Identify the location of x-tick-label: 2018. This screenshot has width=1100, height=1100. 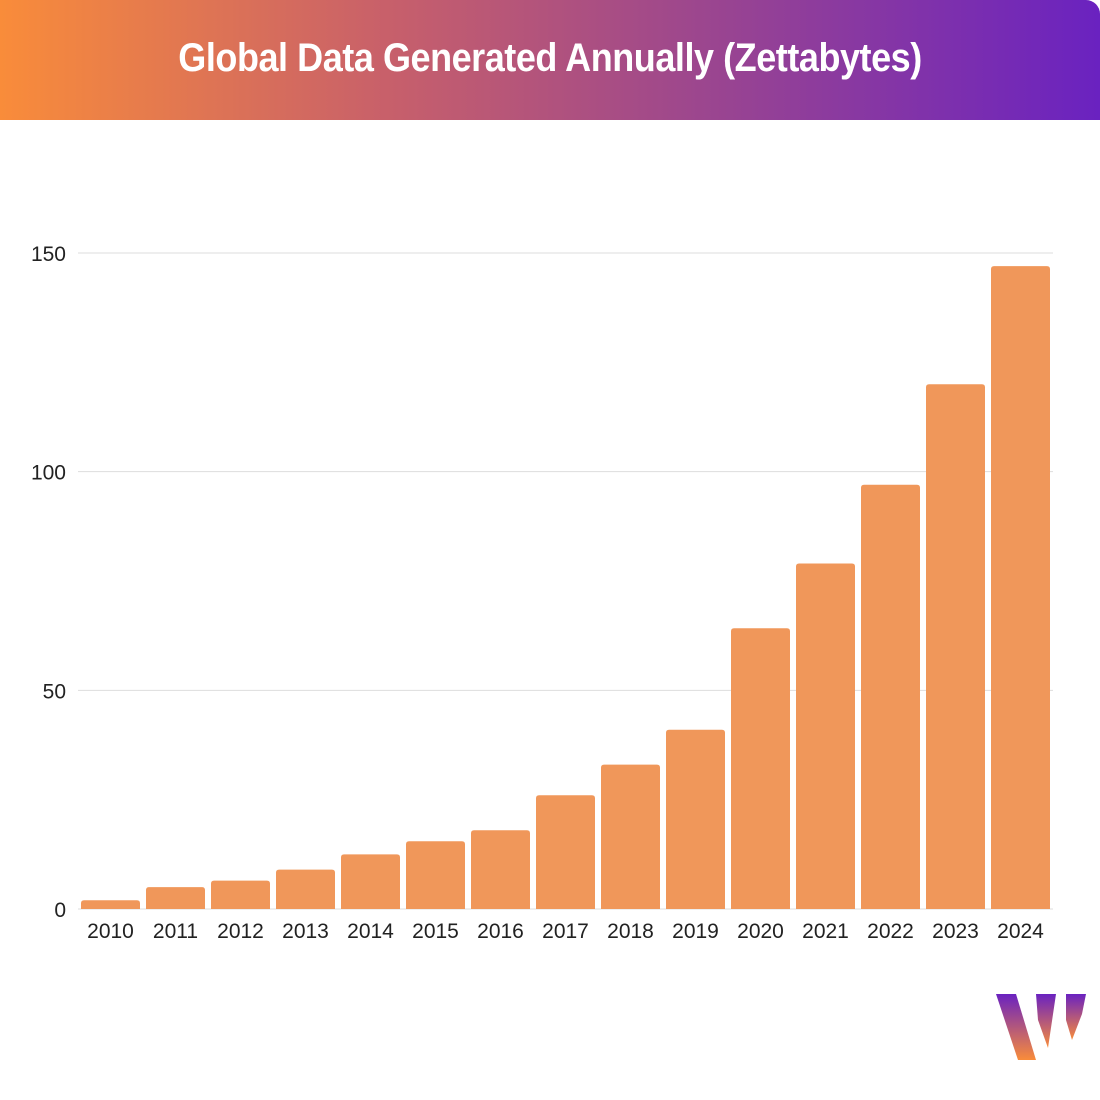
(630, 931).